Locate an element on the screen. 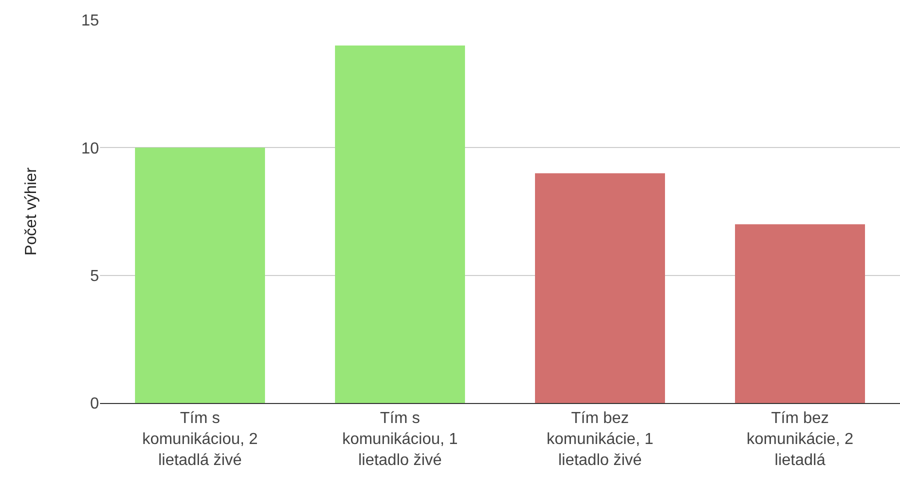 This screenshot has width=900, height=488. x-tick-label: Tím s komunikáciou, 1 lietadlo živé is located at coordinates (400, 439).